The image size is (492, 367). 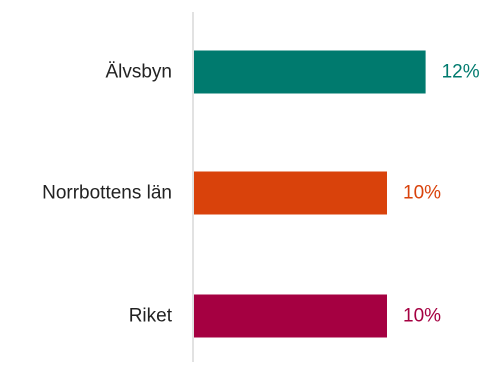 I want to click on category-label: Riket, so click(x=151, y=316).